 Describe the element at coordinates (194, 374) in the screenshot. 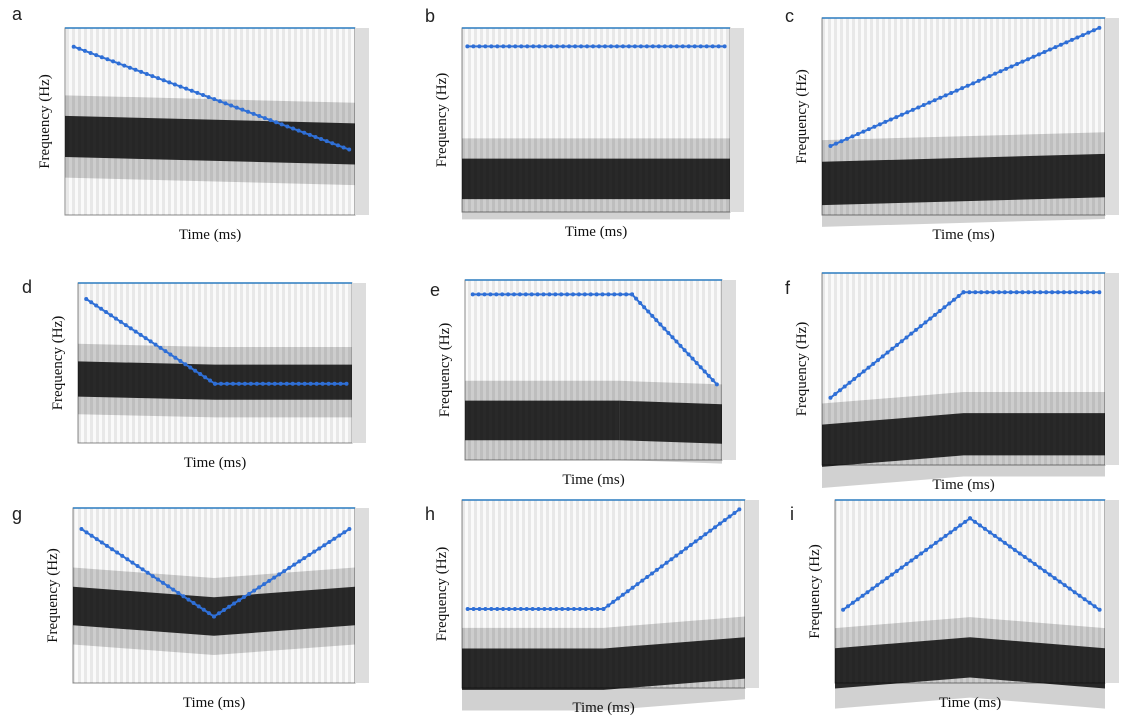

I see `panel: d Time (ms) Frequency (Hz)` at that location.